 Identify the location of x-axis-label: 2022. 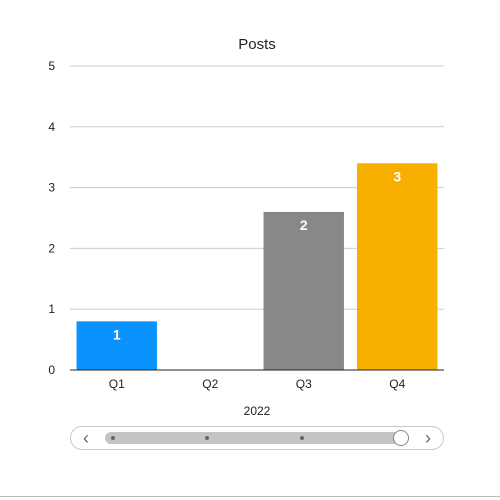
(257, 411).